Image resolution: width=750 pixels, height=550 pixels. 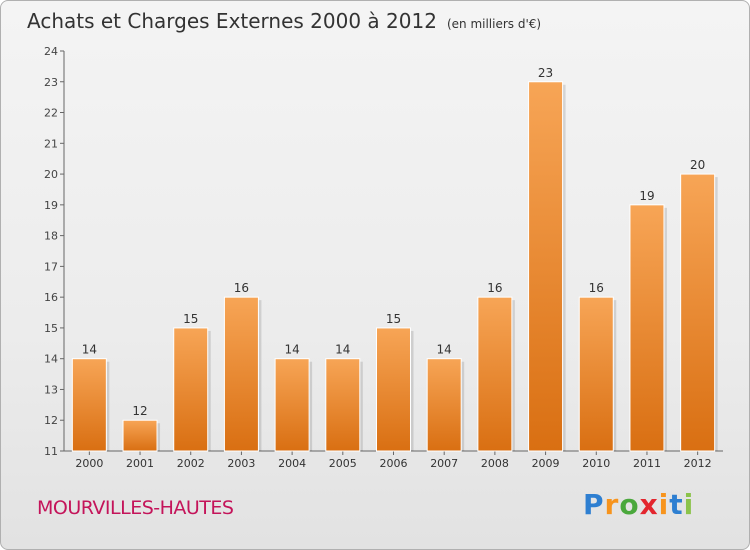 I want to click on bar-2010, so click(x=596, y=374).